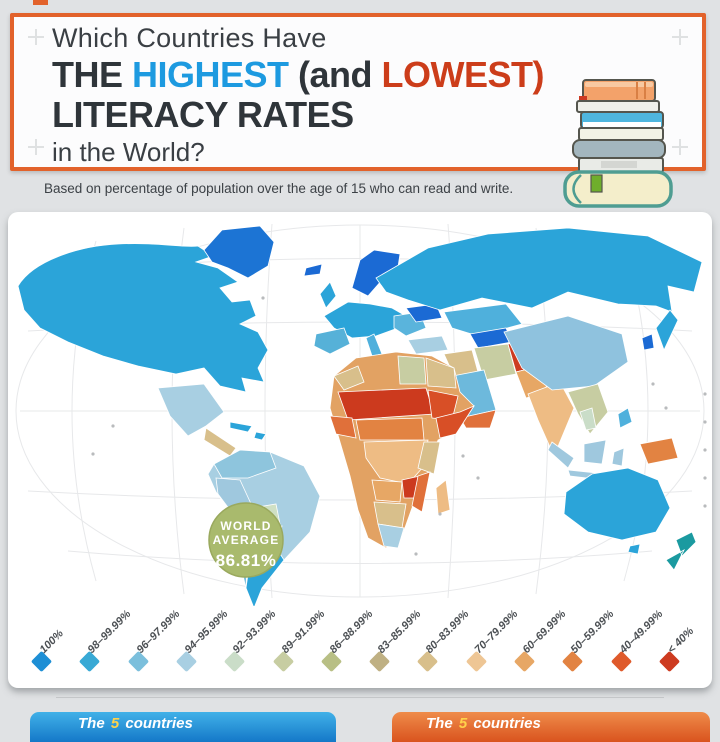  I want to click on region-indonesia, so click(586, 460).